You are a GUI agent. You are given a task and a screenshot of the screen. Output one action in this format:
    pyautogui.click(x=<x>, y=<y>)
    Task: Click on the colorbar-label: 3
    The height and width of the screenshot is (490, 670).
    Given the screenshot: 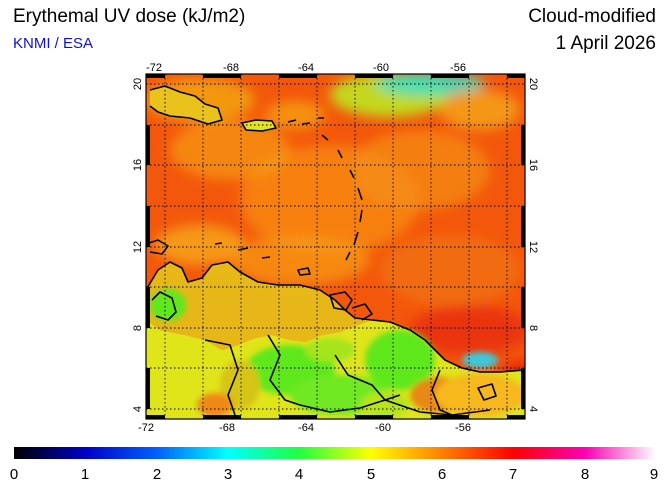 What is the action you would take?
    pyautogui.click(x=228, y=474)
    